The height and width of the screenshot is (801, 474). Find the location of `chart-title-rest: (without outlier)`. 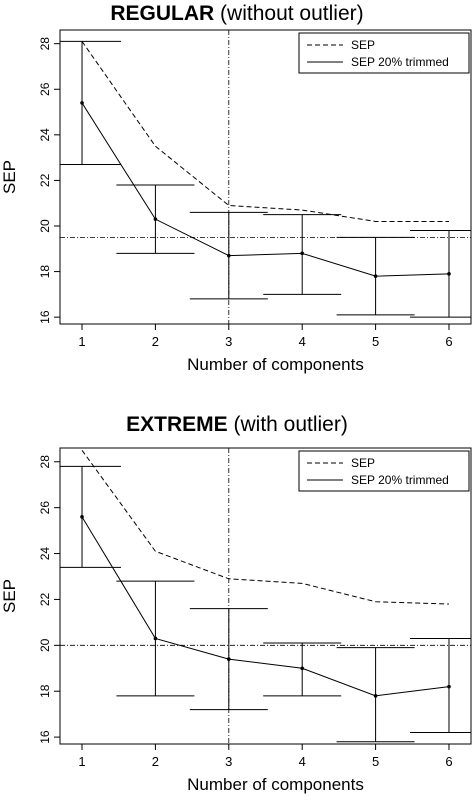

chart-title-rest: (without outlier) is located at coordinates (289, 13).